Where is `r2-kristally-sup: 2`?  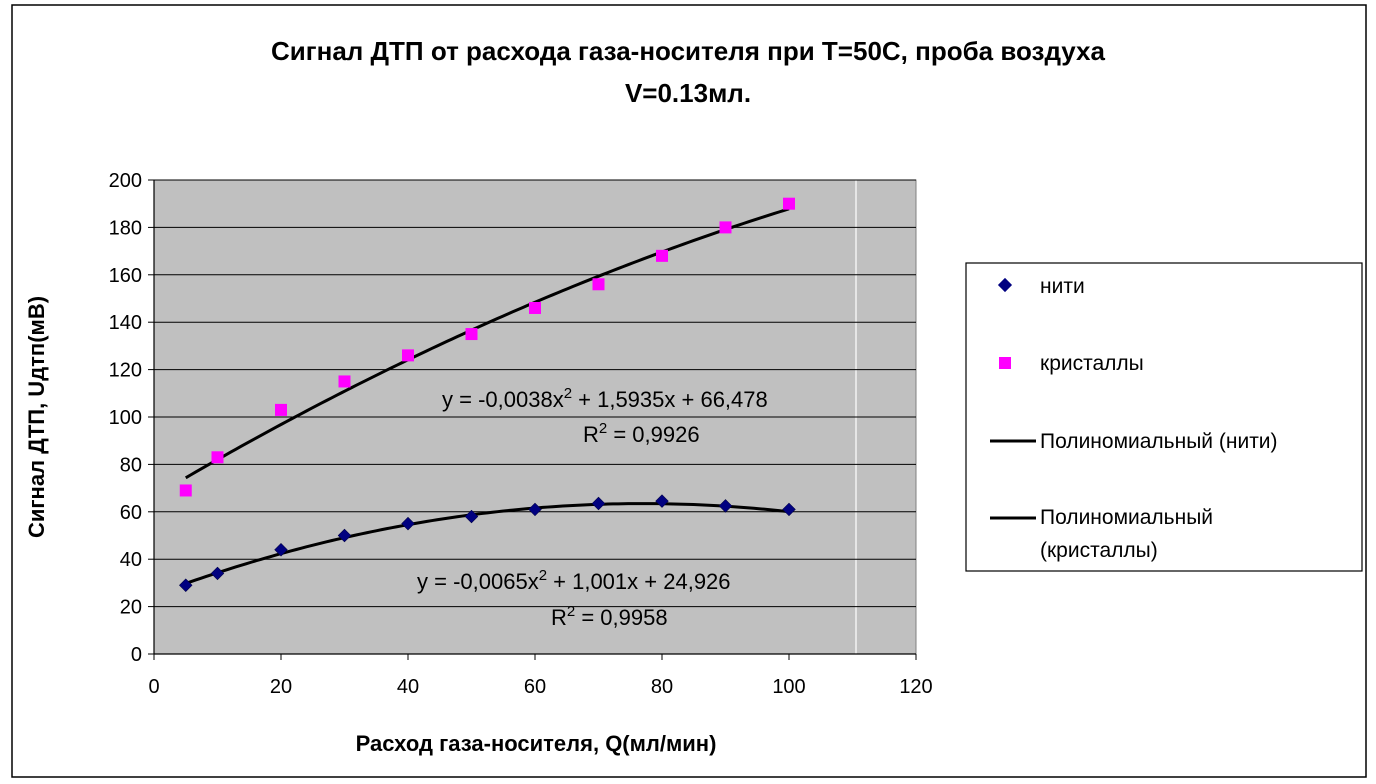
r2-kristally-sup: 2 is located at coordinates (603, 428).